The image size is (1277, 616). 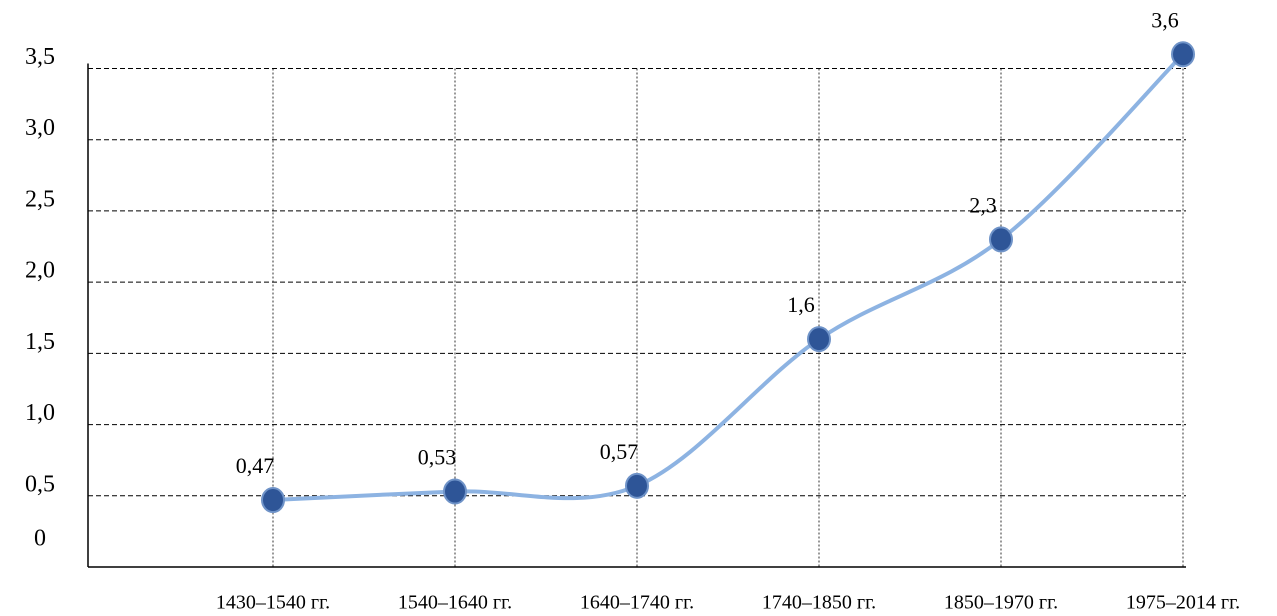 I want to click on y-tick-label: 2,0, so click(x=40, y=271).